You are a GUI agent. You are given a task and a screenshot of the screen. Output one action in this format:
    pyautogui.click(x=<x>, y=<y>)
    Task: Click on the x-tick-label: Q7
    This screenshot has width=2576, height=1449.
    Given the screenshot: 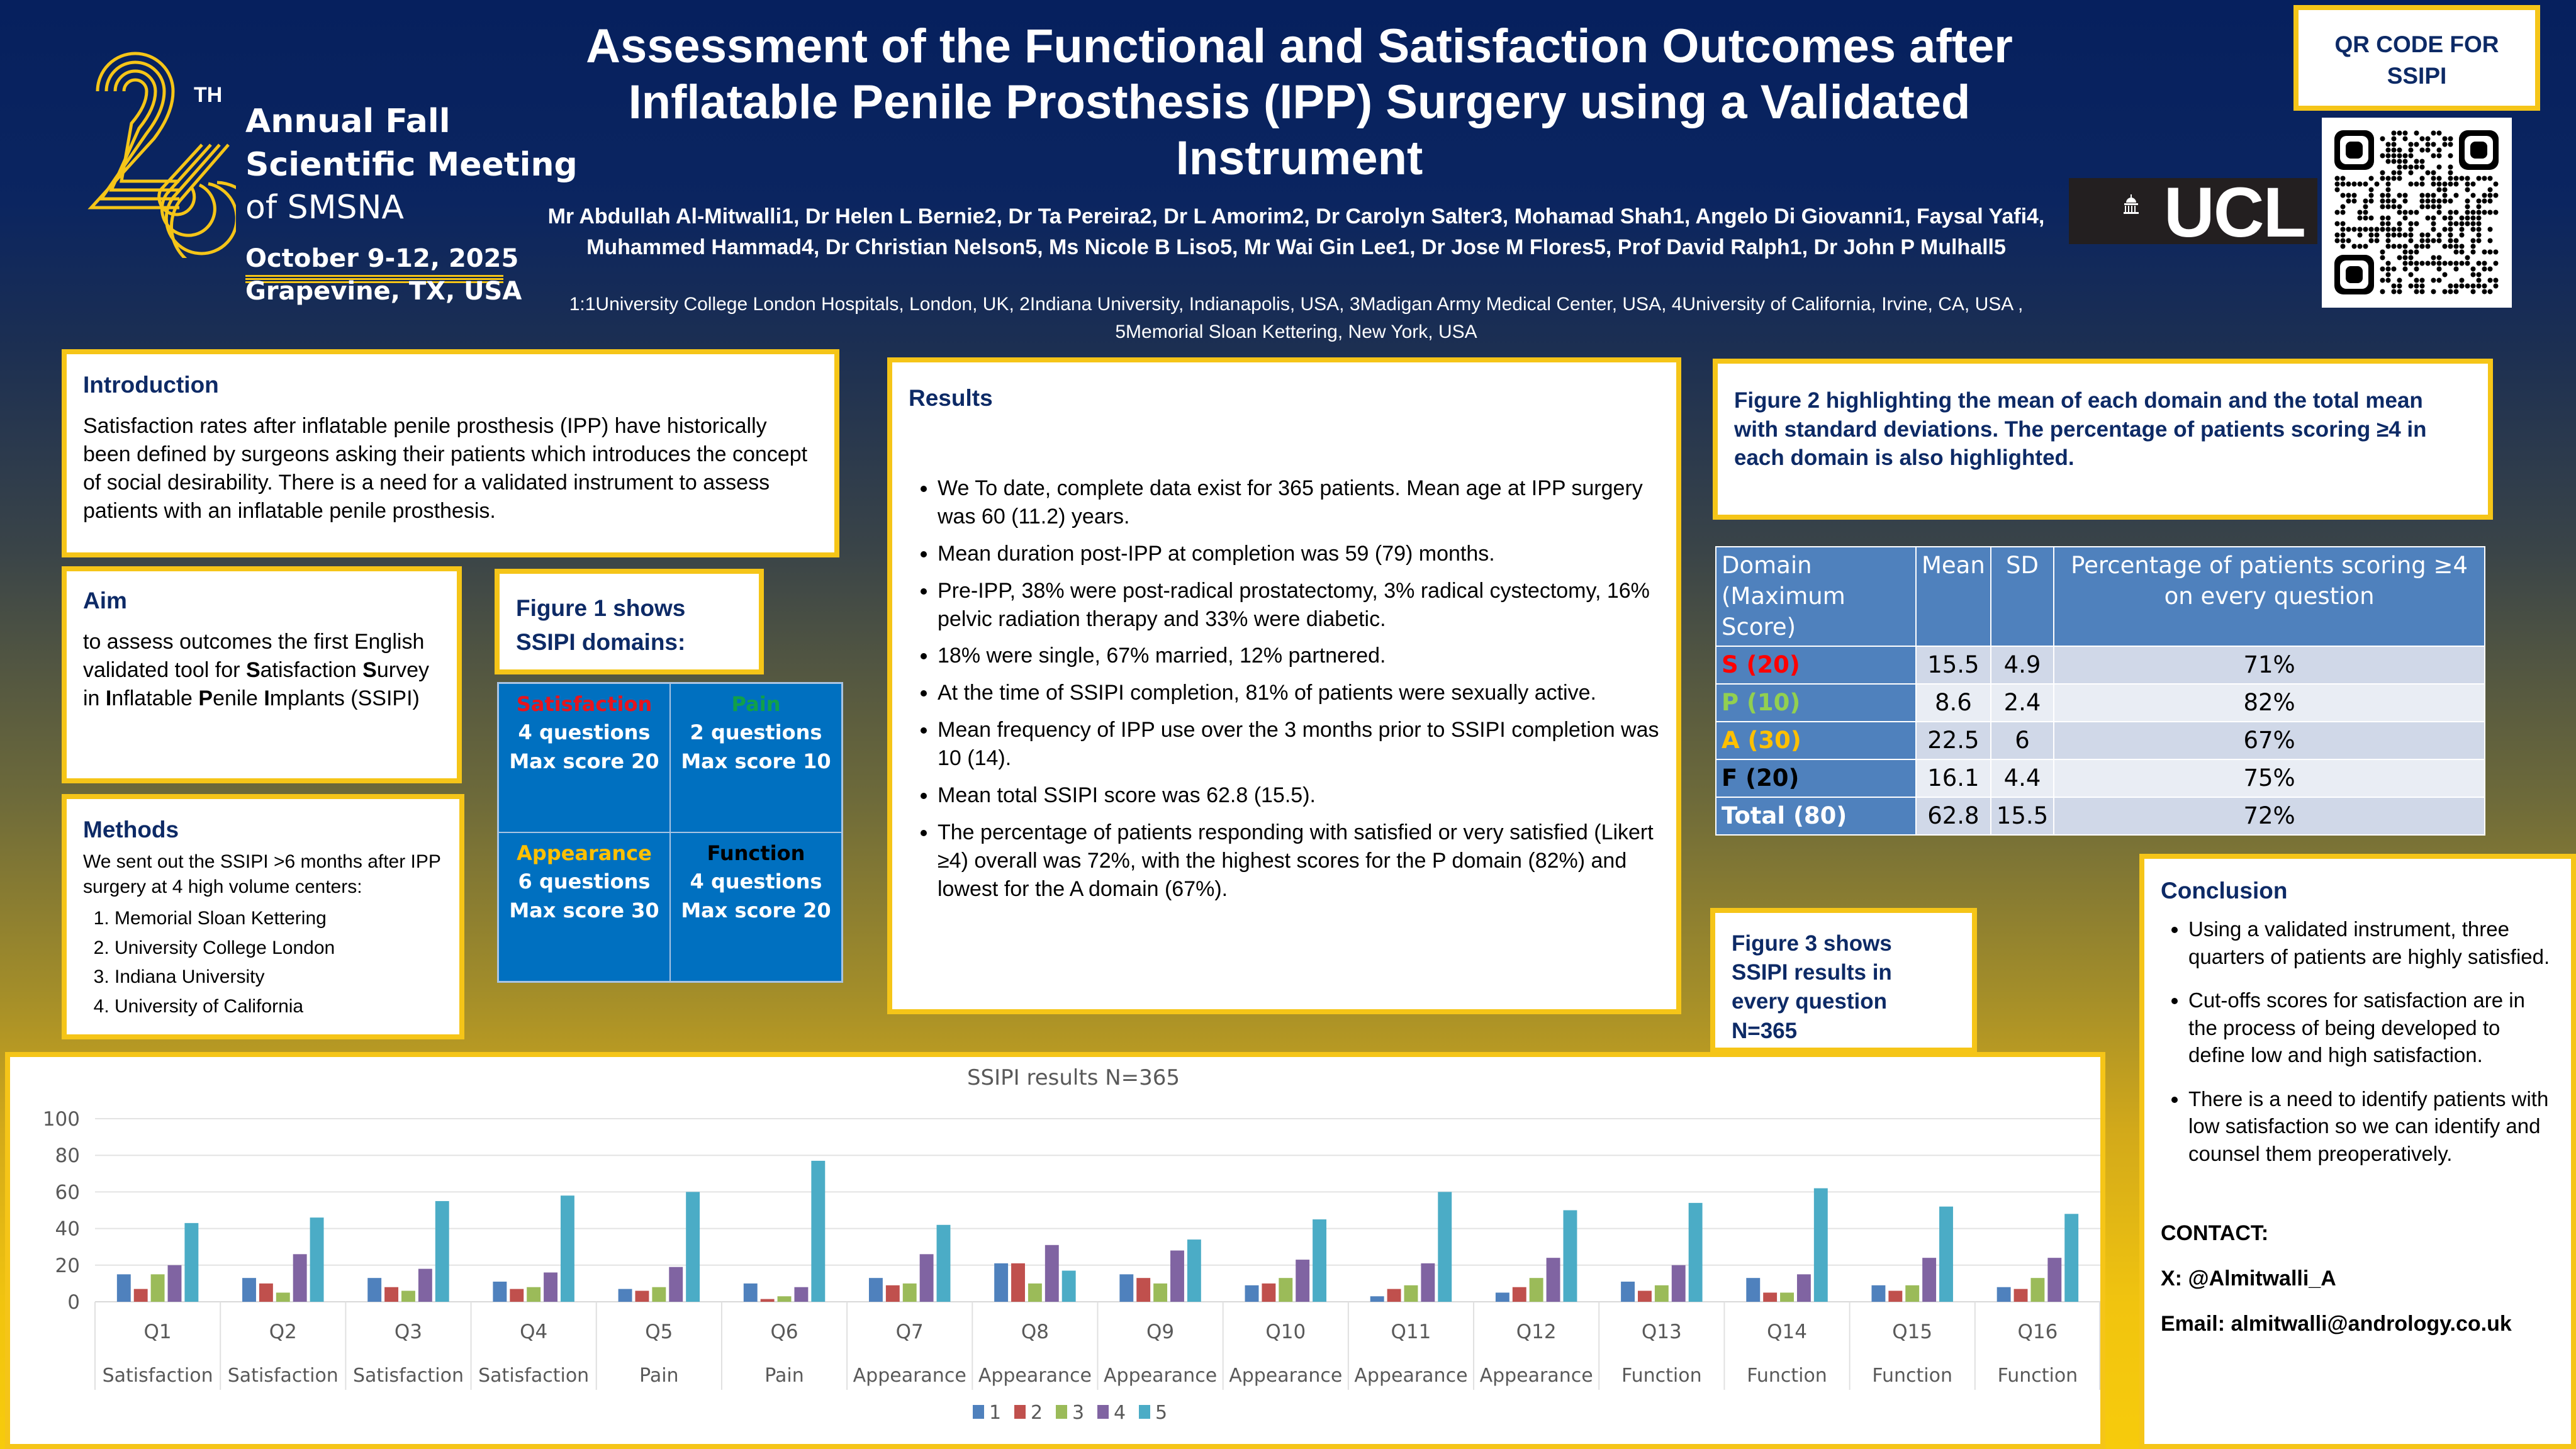 What is the action you would take?
    pyautogui.click(x=910, y=1332)
    